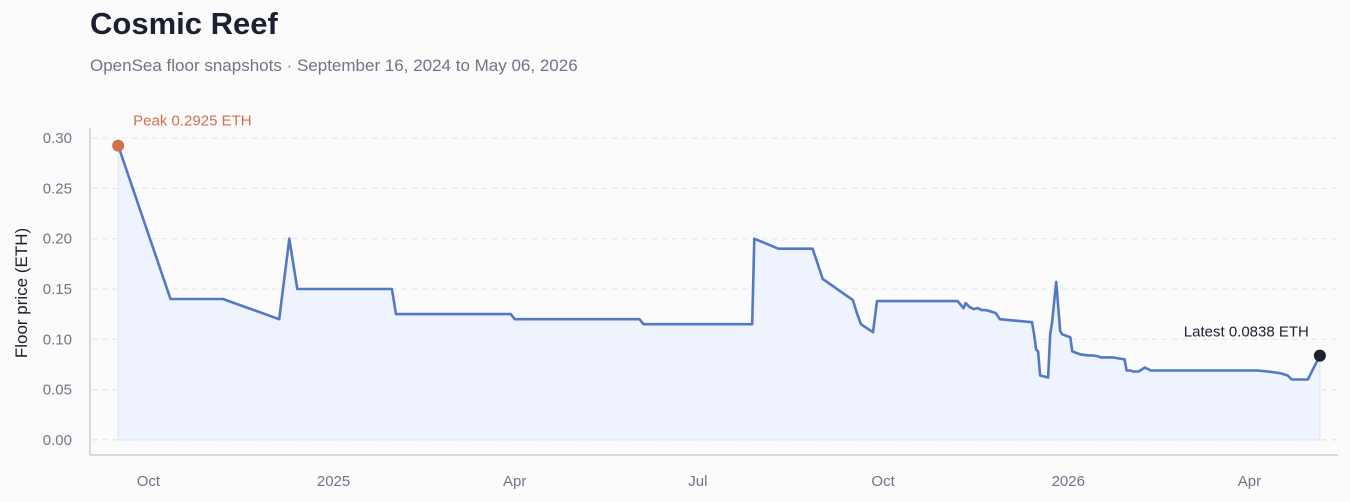 The image size is (1350, 502). Describe the element at coordinates (57, 138) in the screenshot. I see `y-tick-label: 0.30` at that location.